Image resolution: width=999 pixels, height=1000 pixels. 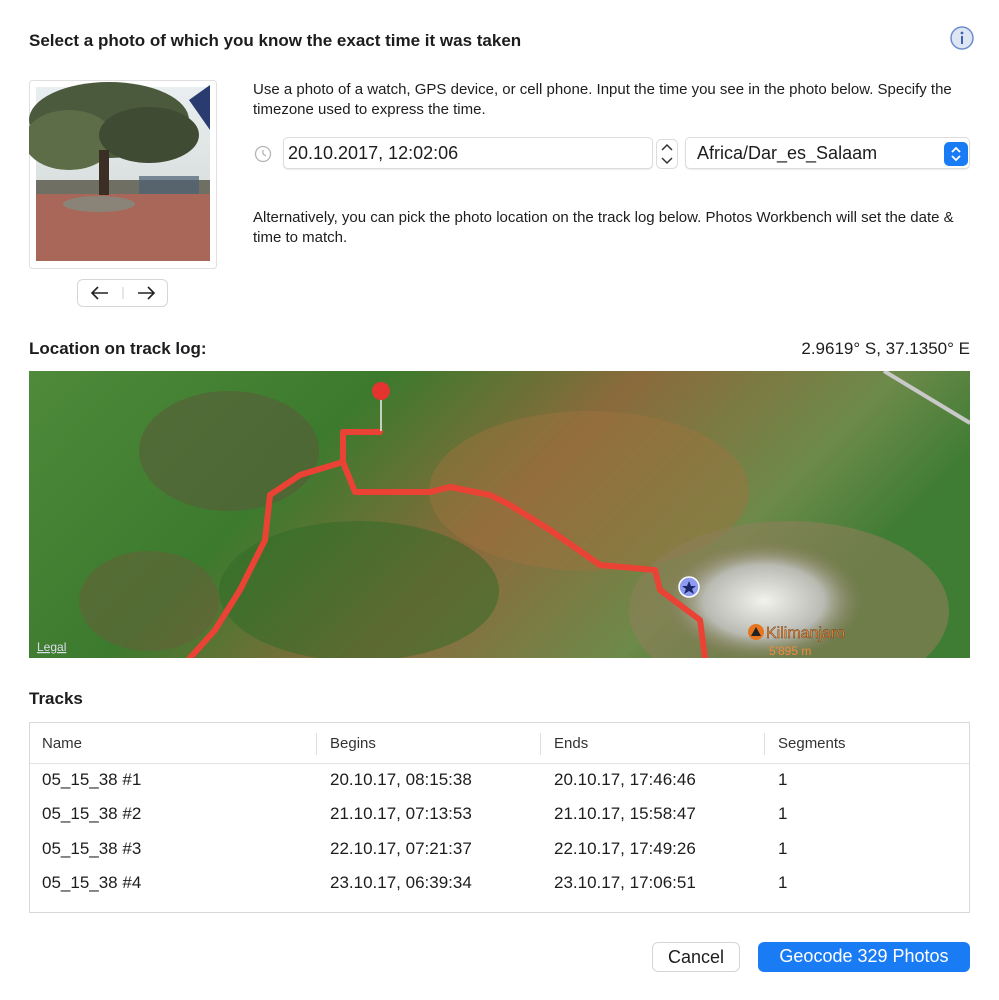 What do you see at coordinates (962, 38) in the screenshot?
I see `info-button` at bounding box center [962, 38].